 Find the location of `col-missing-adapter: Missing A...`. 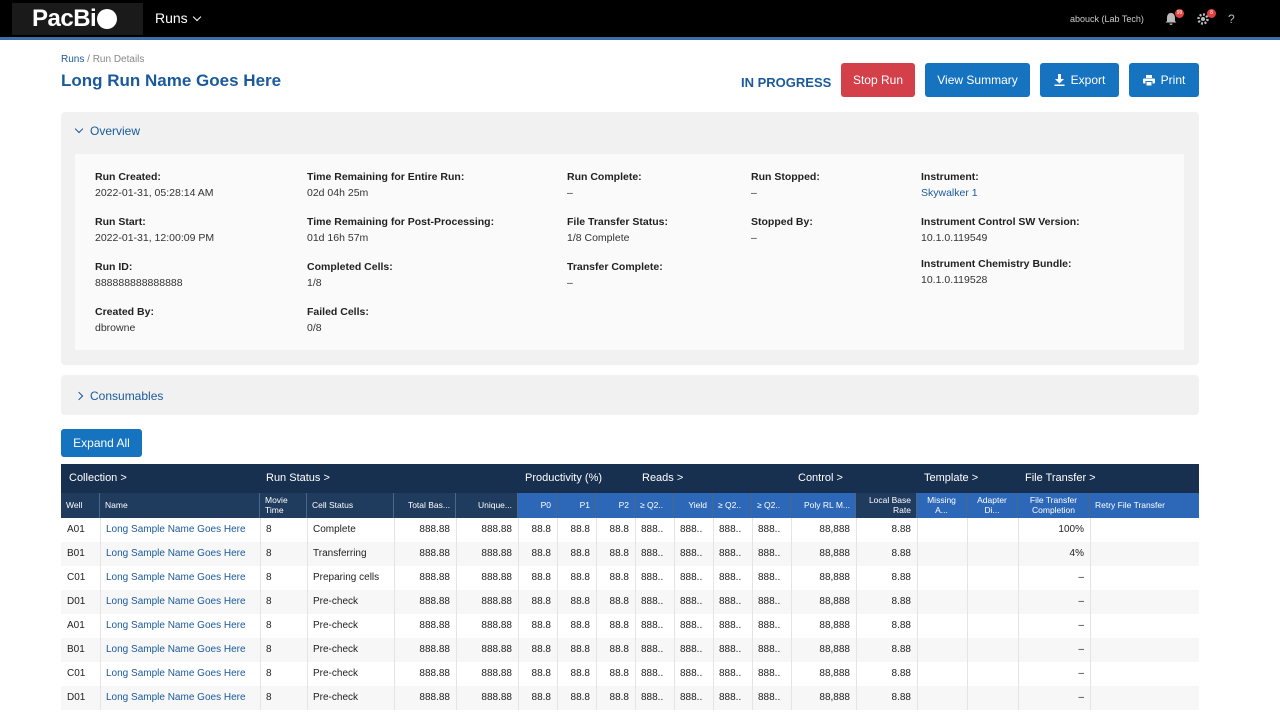

col-missing-adapter: Missing A... is located at coordinates (942, 505).